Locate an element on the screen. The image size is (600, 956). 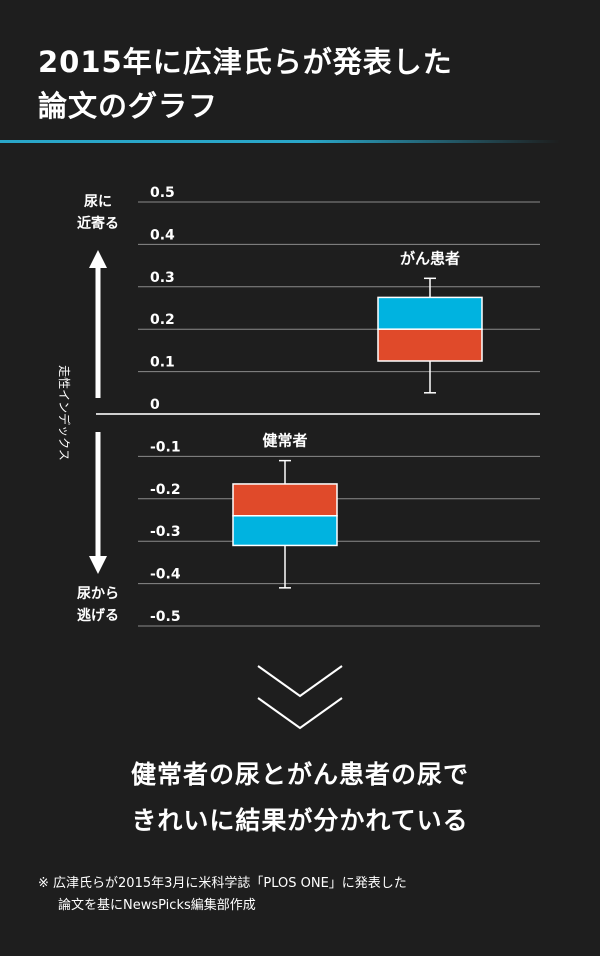
tick-label-layer: 0.5 0.4 0.3 0.2 0.1 0 -0.1 -0.2 -0.3 -0.4 -0.5 is located at coordinates (165, 405).